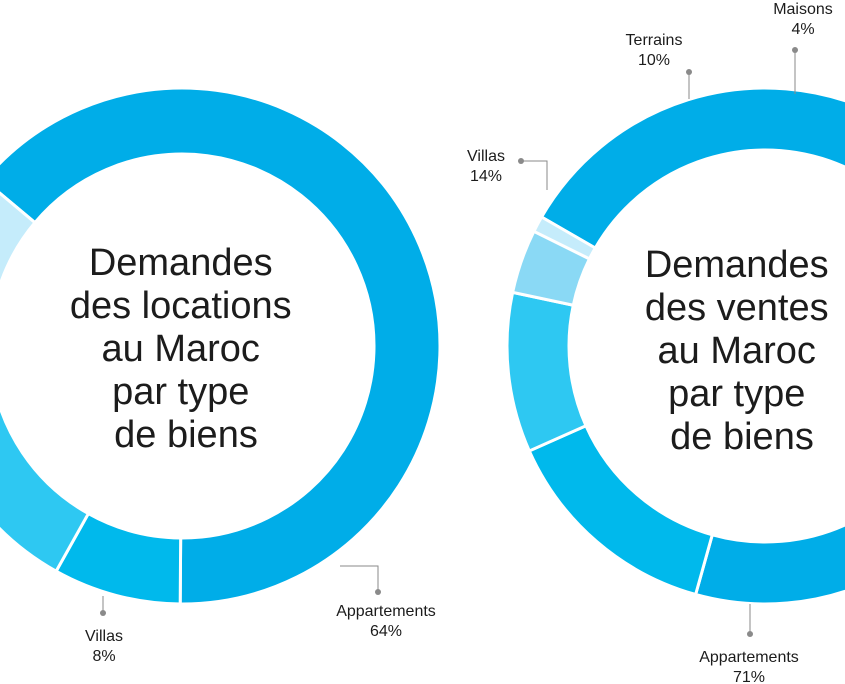 The image size is (845, 684). Describe the element at coordinates (803, 9) in the screenshot. I see `slice-label-maisons: Maisons` at that location.